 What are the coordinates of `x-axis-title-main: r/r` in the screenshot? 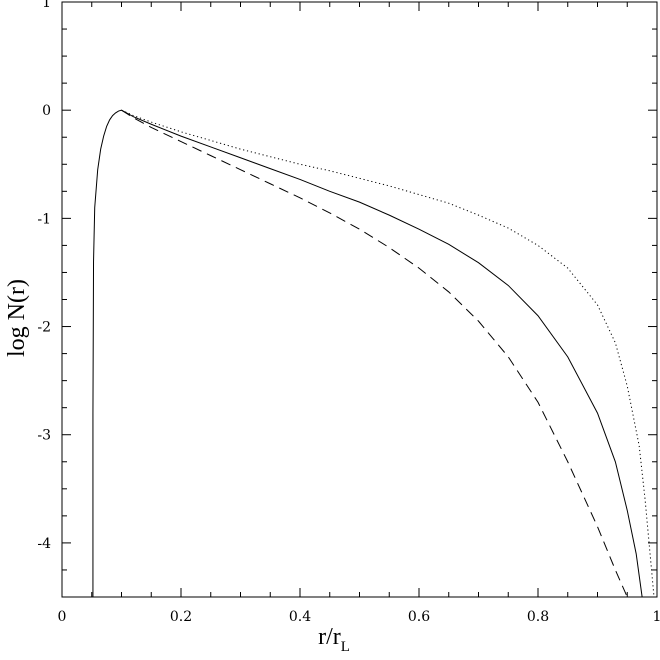 It's located at (329, 637).